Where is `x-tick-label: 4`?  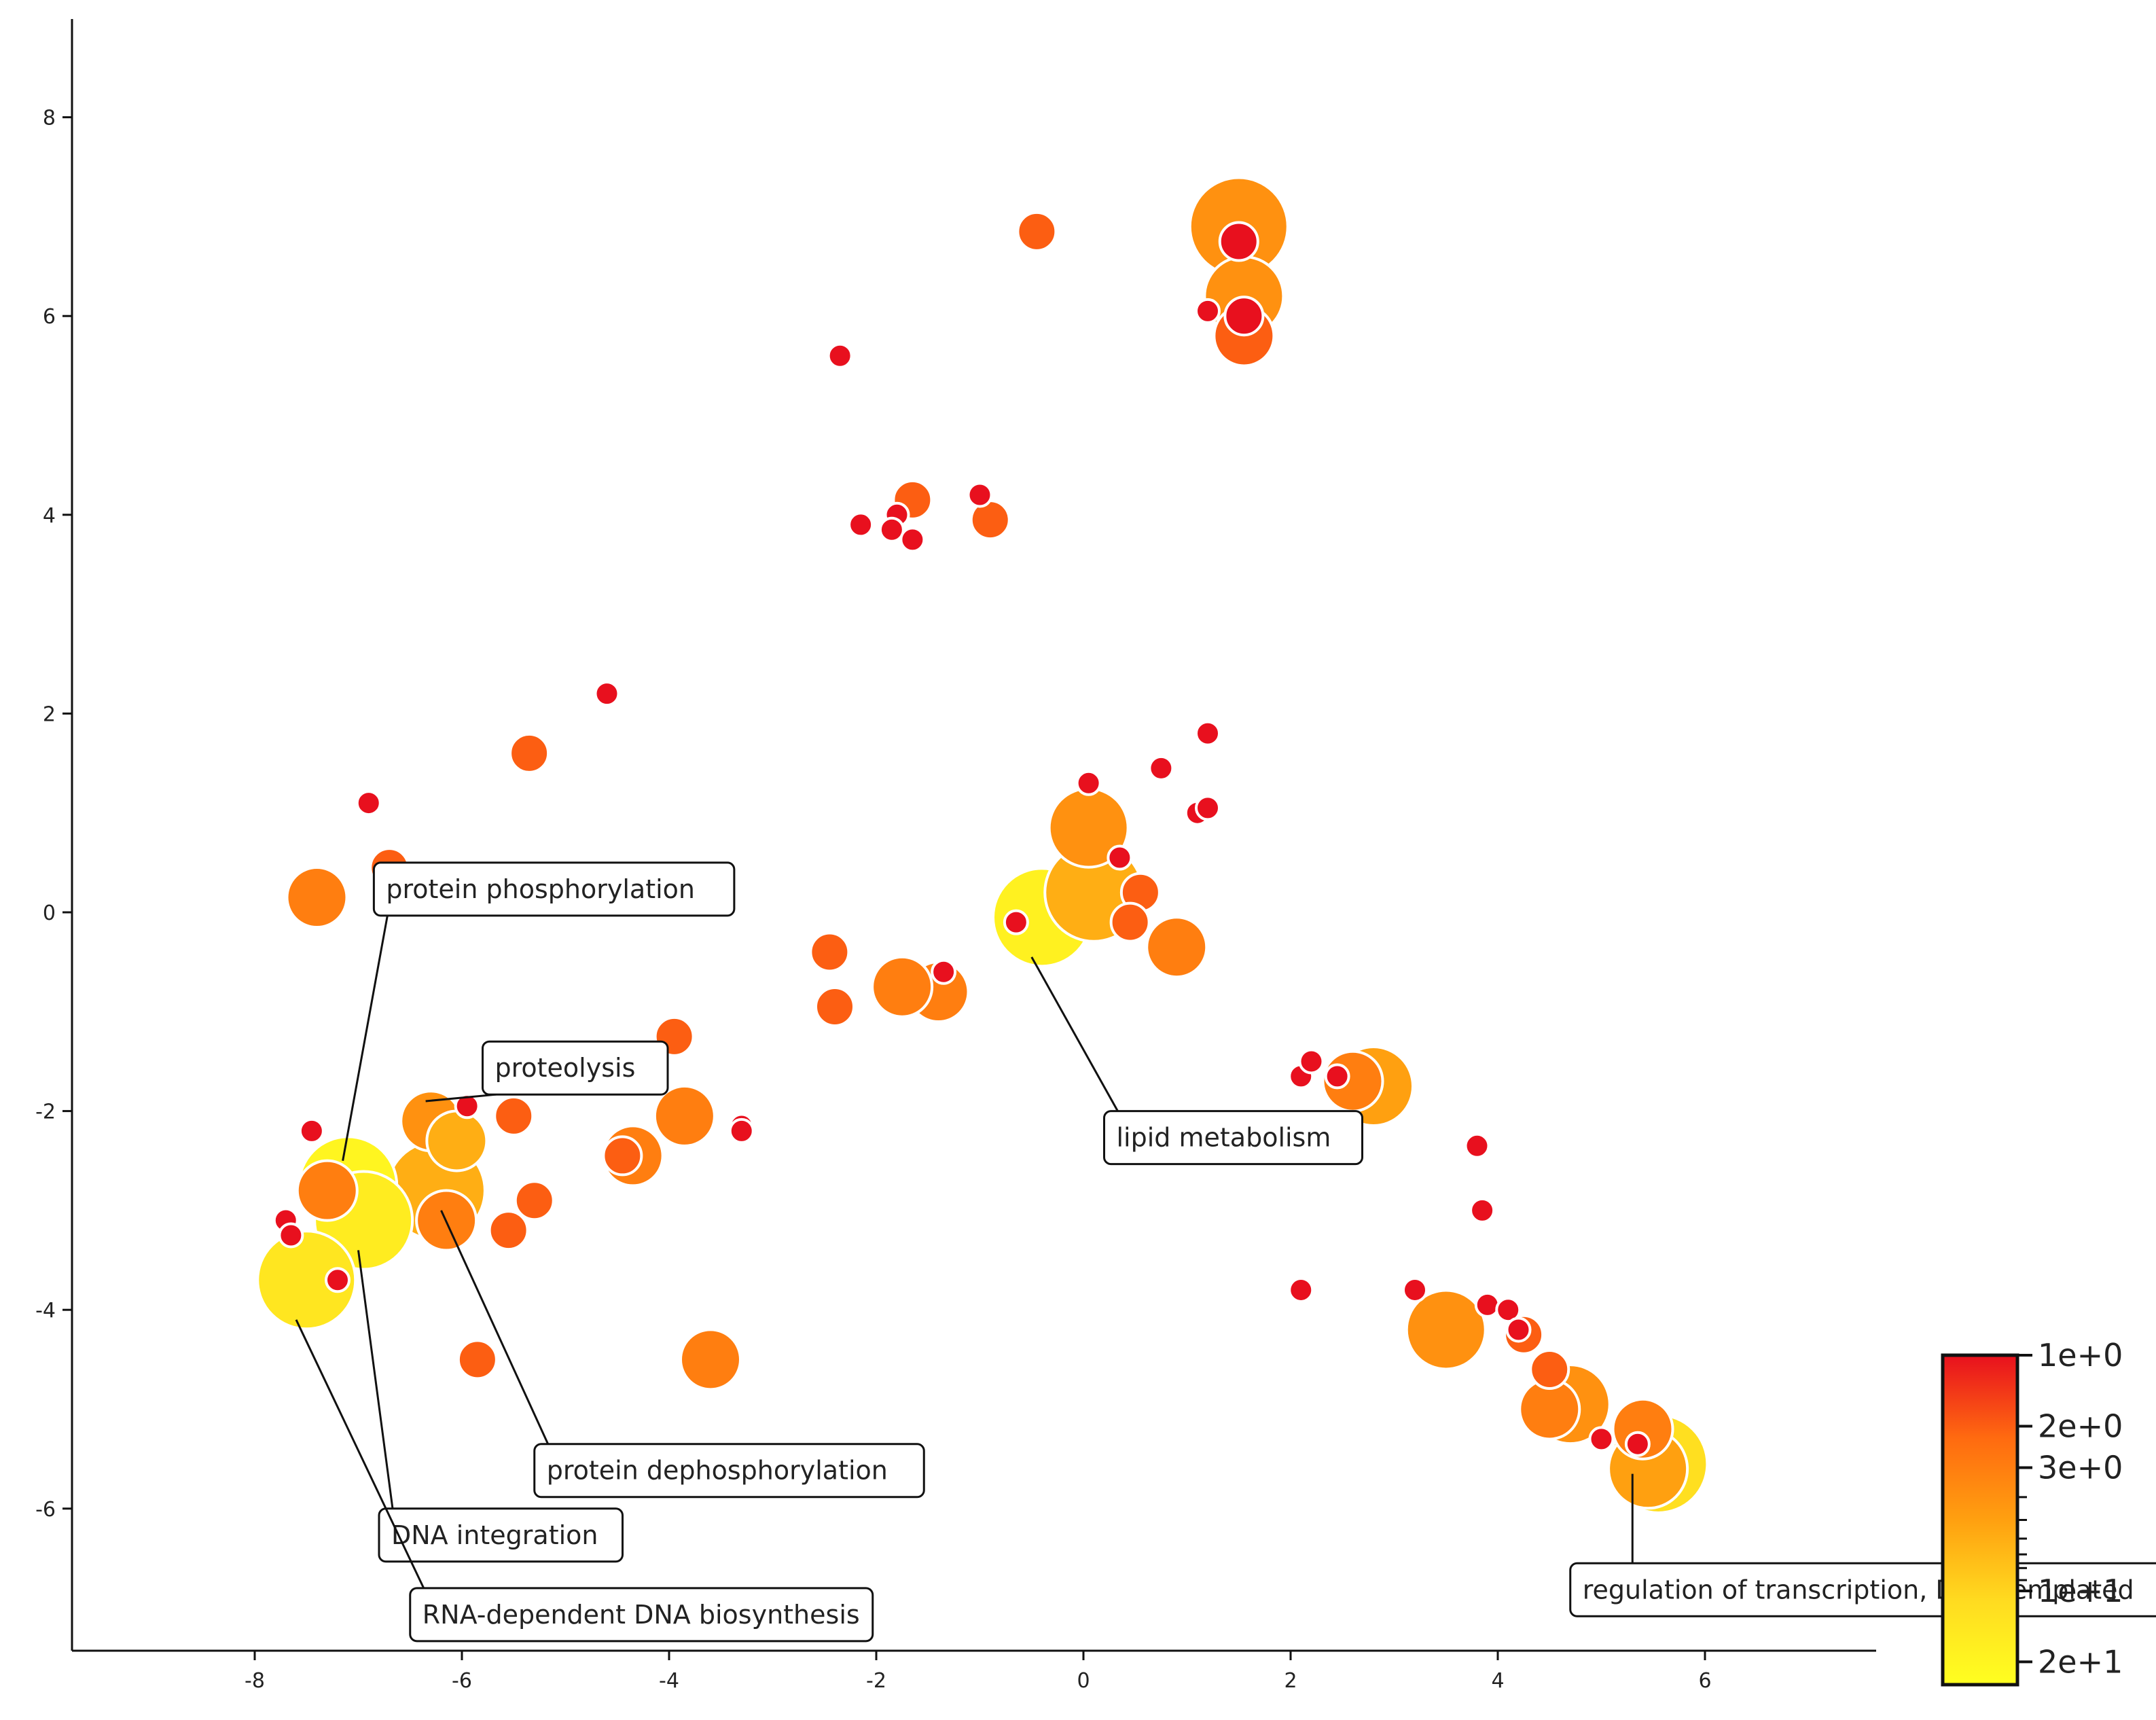 x-tick-label: 4 is located at coordinates (1498, 1681).